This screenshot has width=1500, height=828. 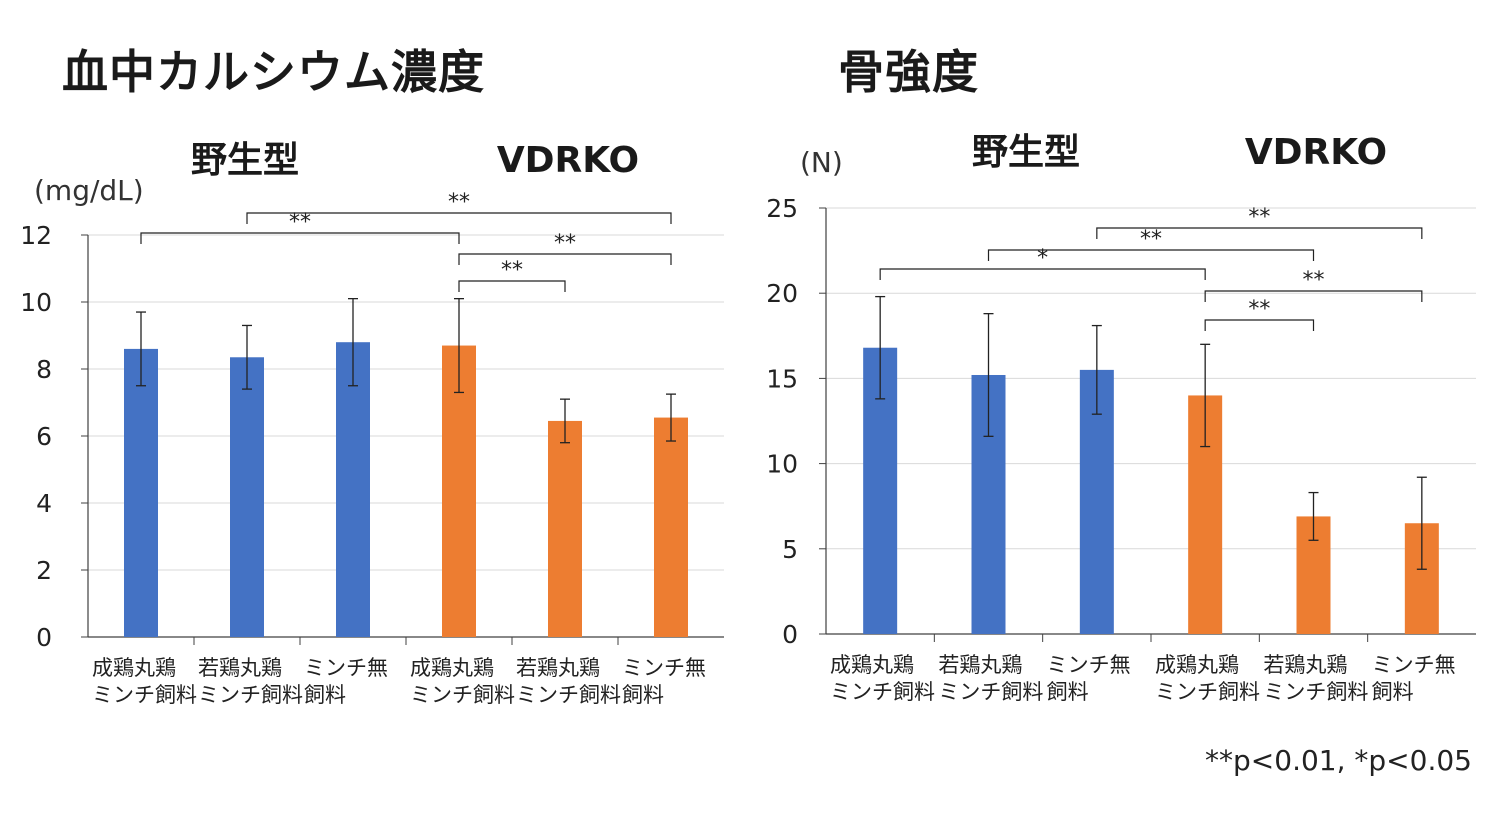 I want to click on y-tick-label: 5, so click(x=790, y=549).